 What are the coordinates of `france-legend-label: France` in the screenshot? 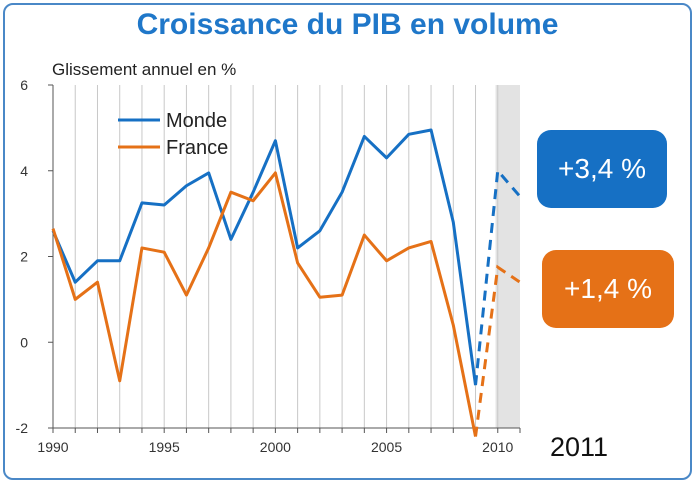 It's located at (197, 148).